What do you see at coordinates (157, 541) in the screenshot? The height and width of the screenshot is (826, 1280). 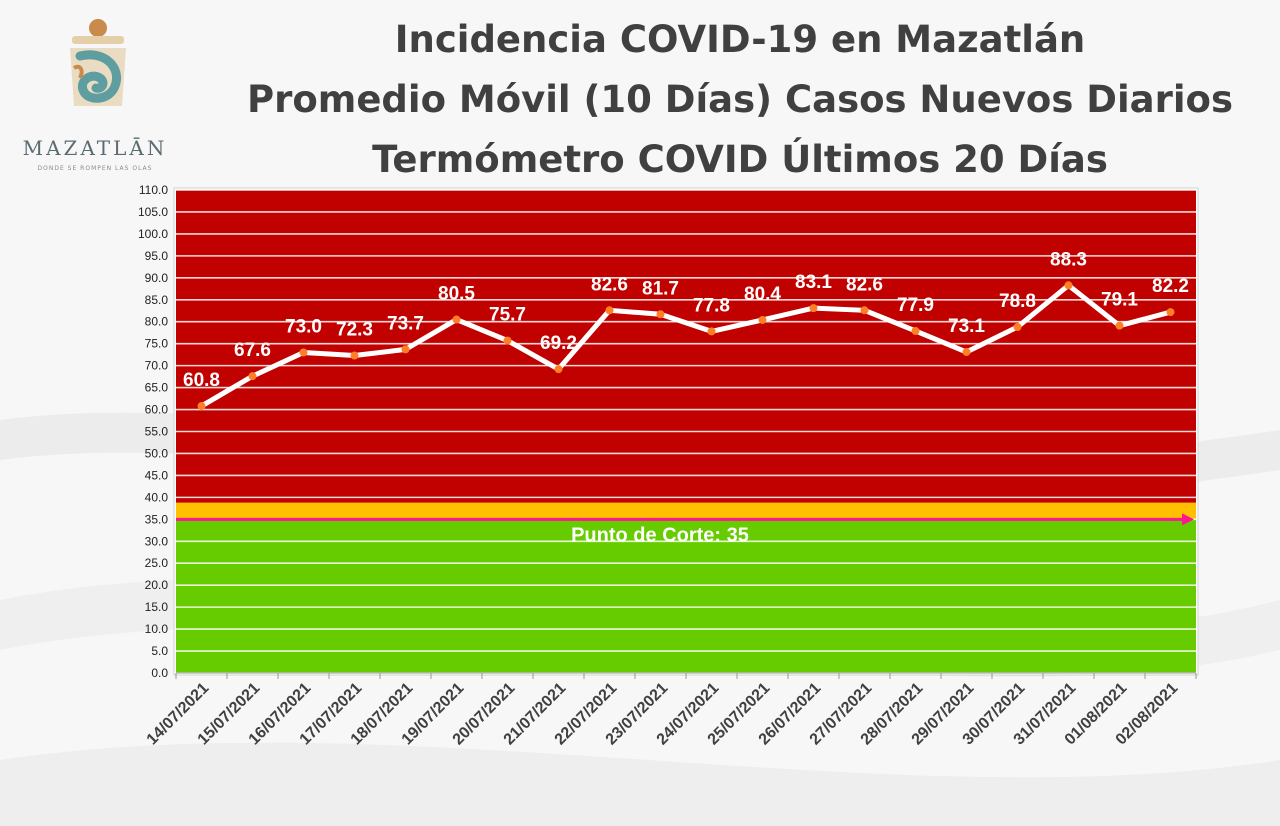 I see `y-tick-label: 30.0` at bounding box center [157, 541].